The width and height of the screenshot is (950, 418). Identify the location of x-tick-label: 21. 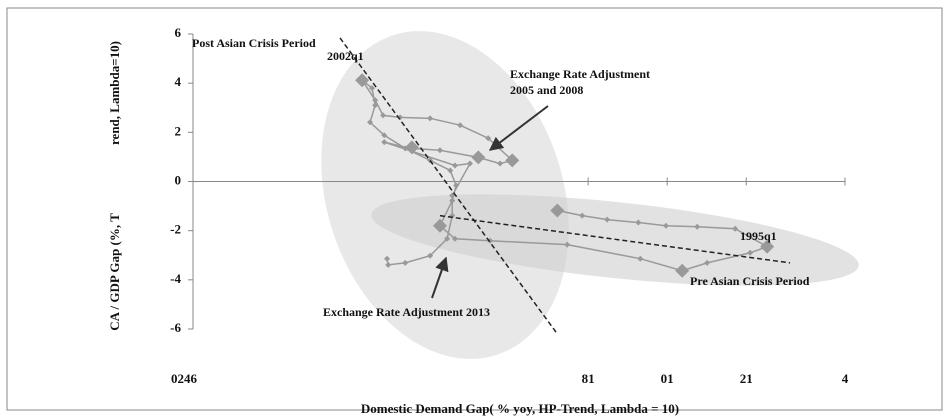
(746, 378).